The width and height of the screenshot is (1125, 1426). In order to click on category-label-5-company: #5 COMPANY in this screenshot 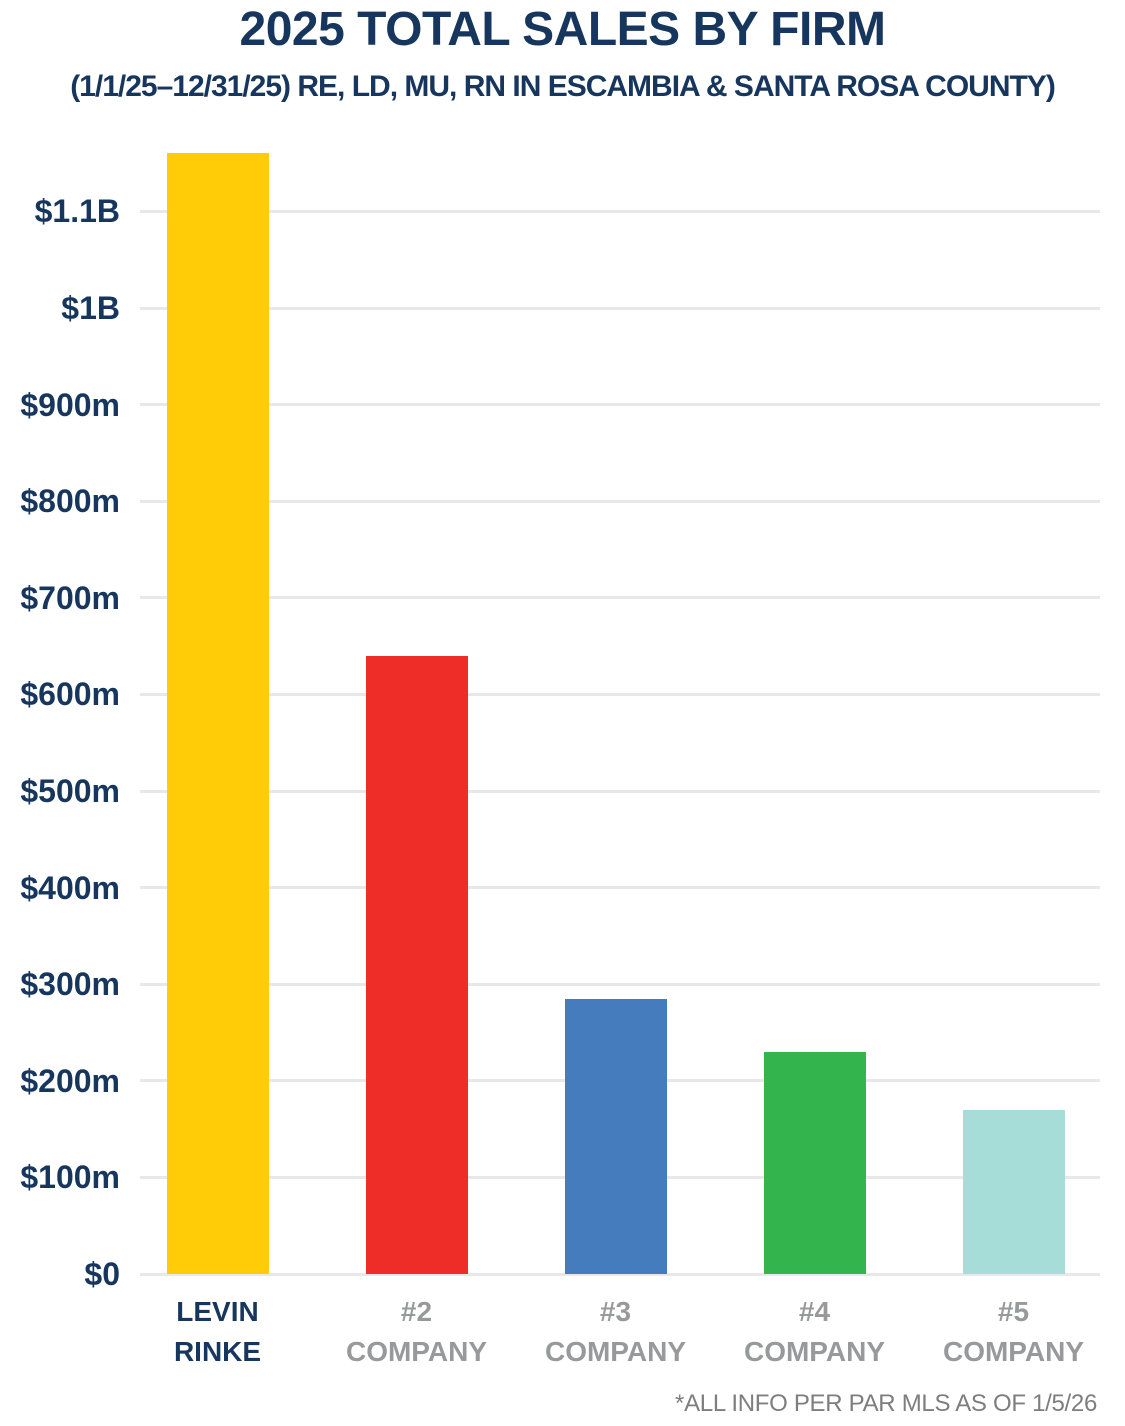, I will do `click(1013, 1331)`.